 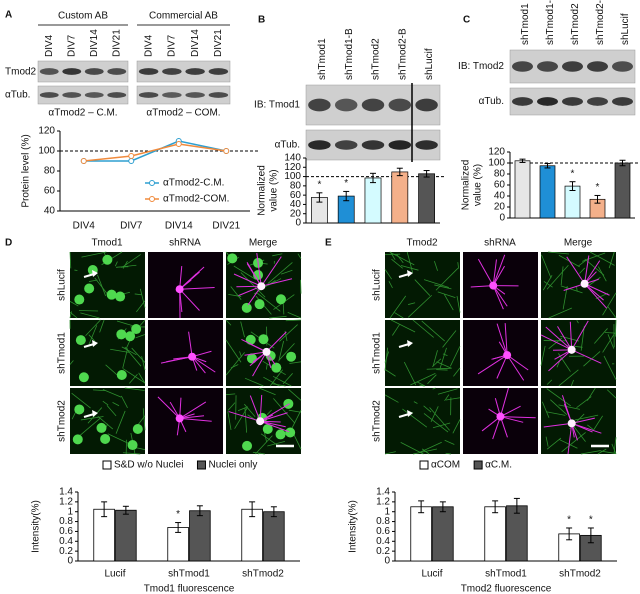 I want to click on y-axis-label: Normalized, so click(x=466, y=185).